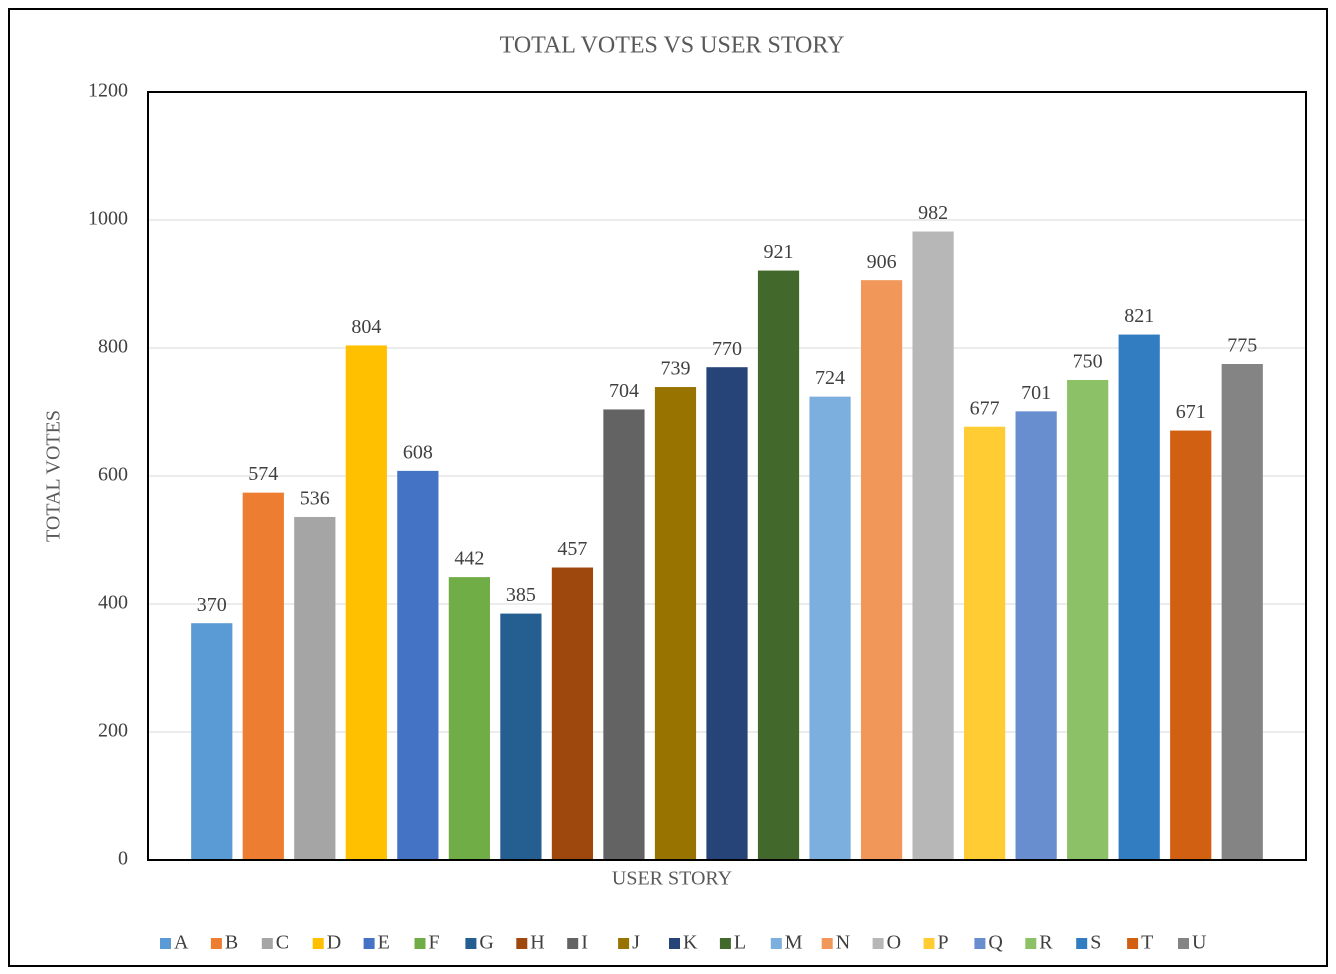 This screenshot has width=1336, height=974. I want to click on legend-label: S, so click(1095, 943).